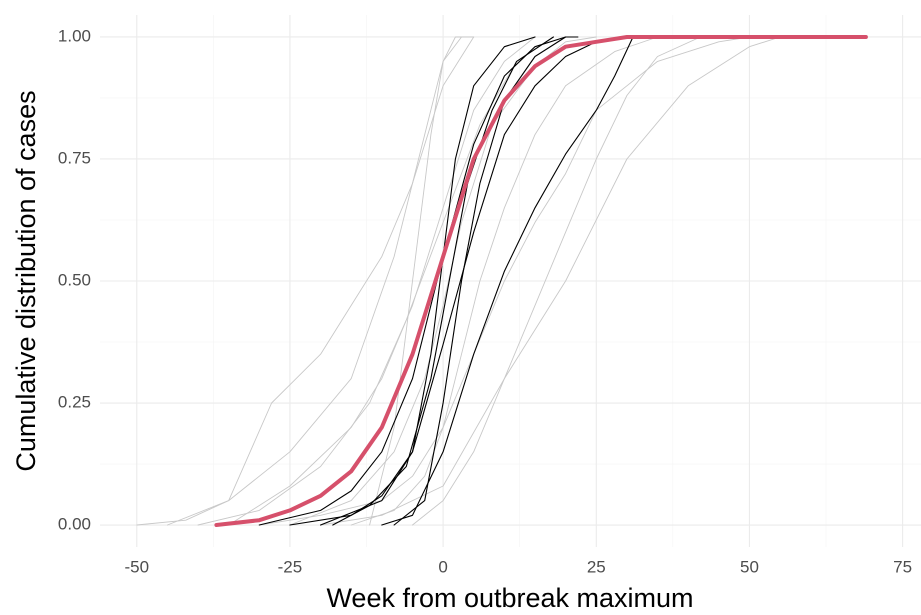 The height and width of the screenshot is (615, 921). Describe the element at coordinates (74, 402) in the screenshot. I see `y-tick-label: 0.25` at that location.